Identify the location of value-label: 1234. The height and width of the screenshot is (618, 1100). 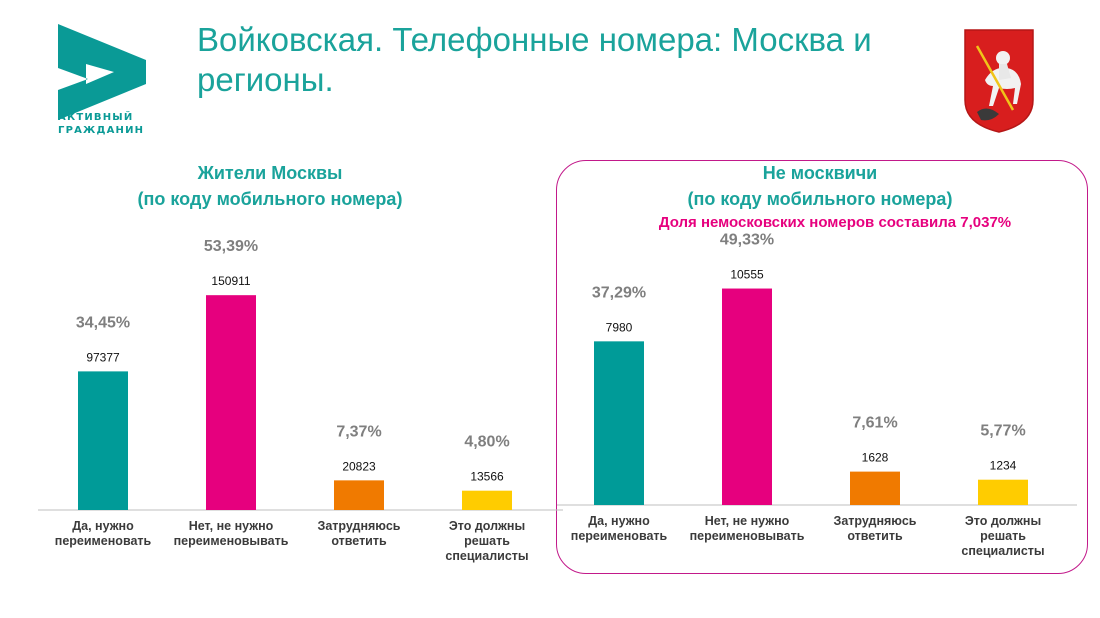
(1003, 466).